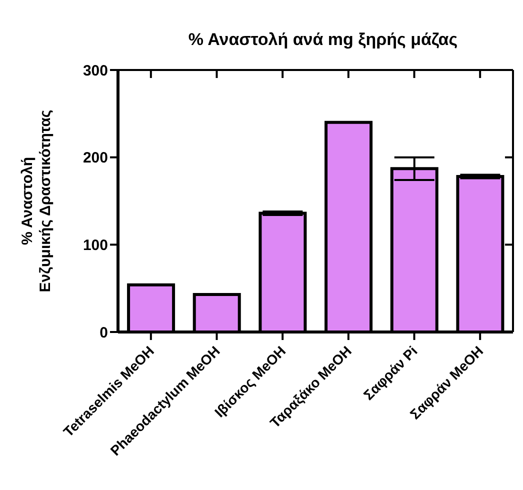 This screenshot has height=490, width=523. What do you see at coordinates (36, 201) in the screenshot?
I see `y-axis-title: % Αναστολή Ενζυμικής Δραστικότητας` at bounding box center [36, 201].